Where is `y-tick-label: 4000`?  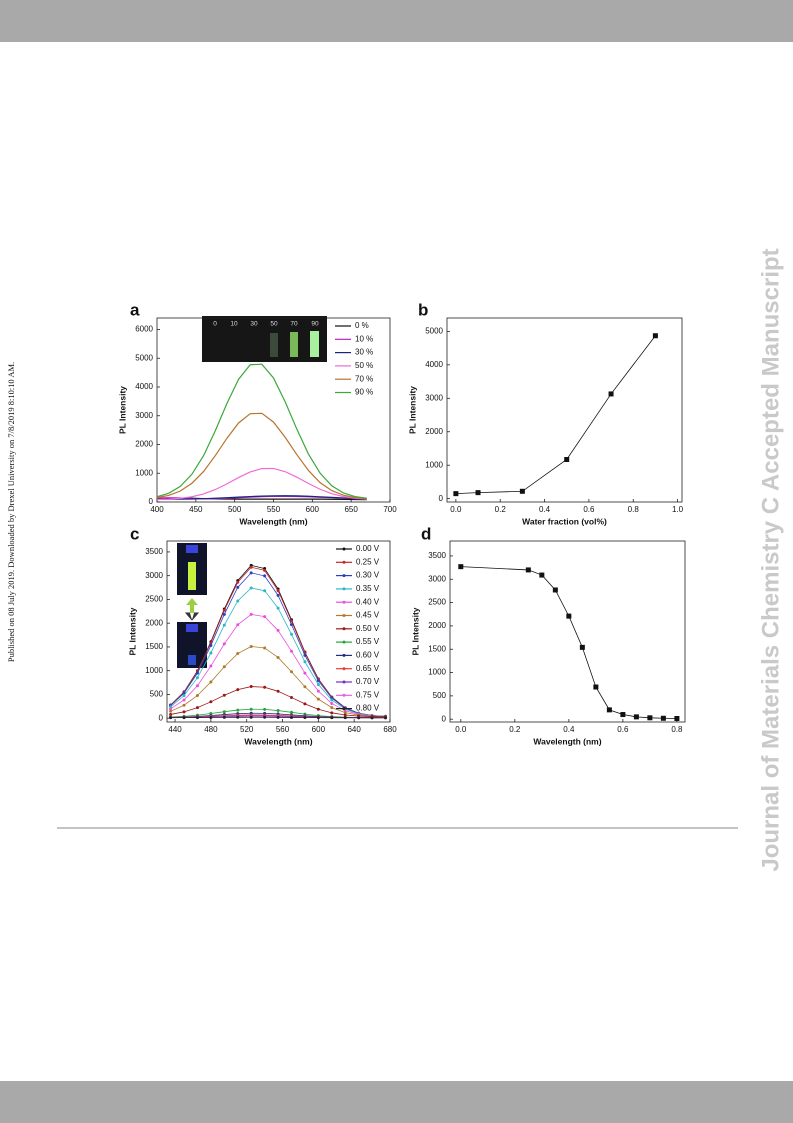 y-tick-label: 4000 is located at coordinates (434, 364).